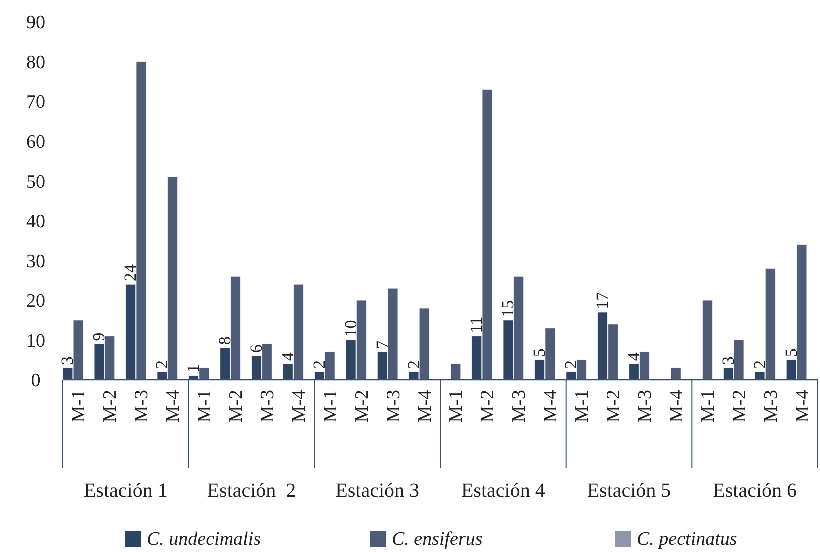 This screenshot has height=552, width=820. Describe the element at coordinates (378, 491) in the screenshot. I see `text: Estación 3` at that location.